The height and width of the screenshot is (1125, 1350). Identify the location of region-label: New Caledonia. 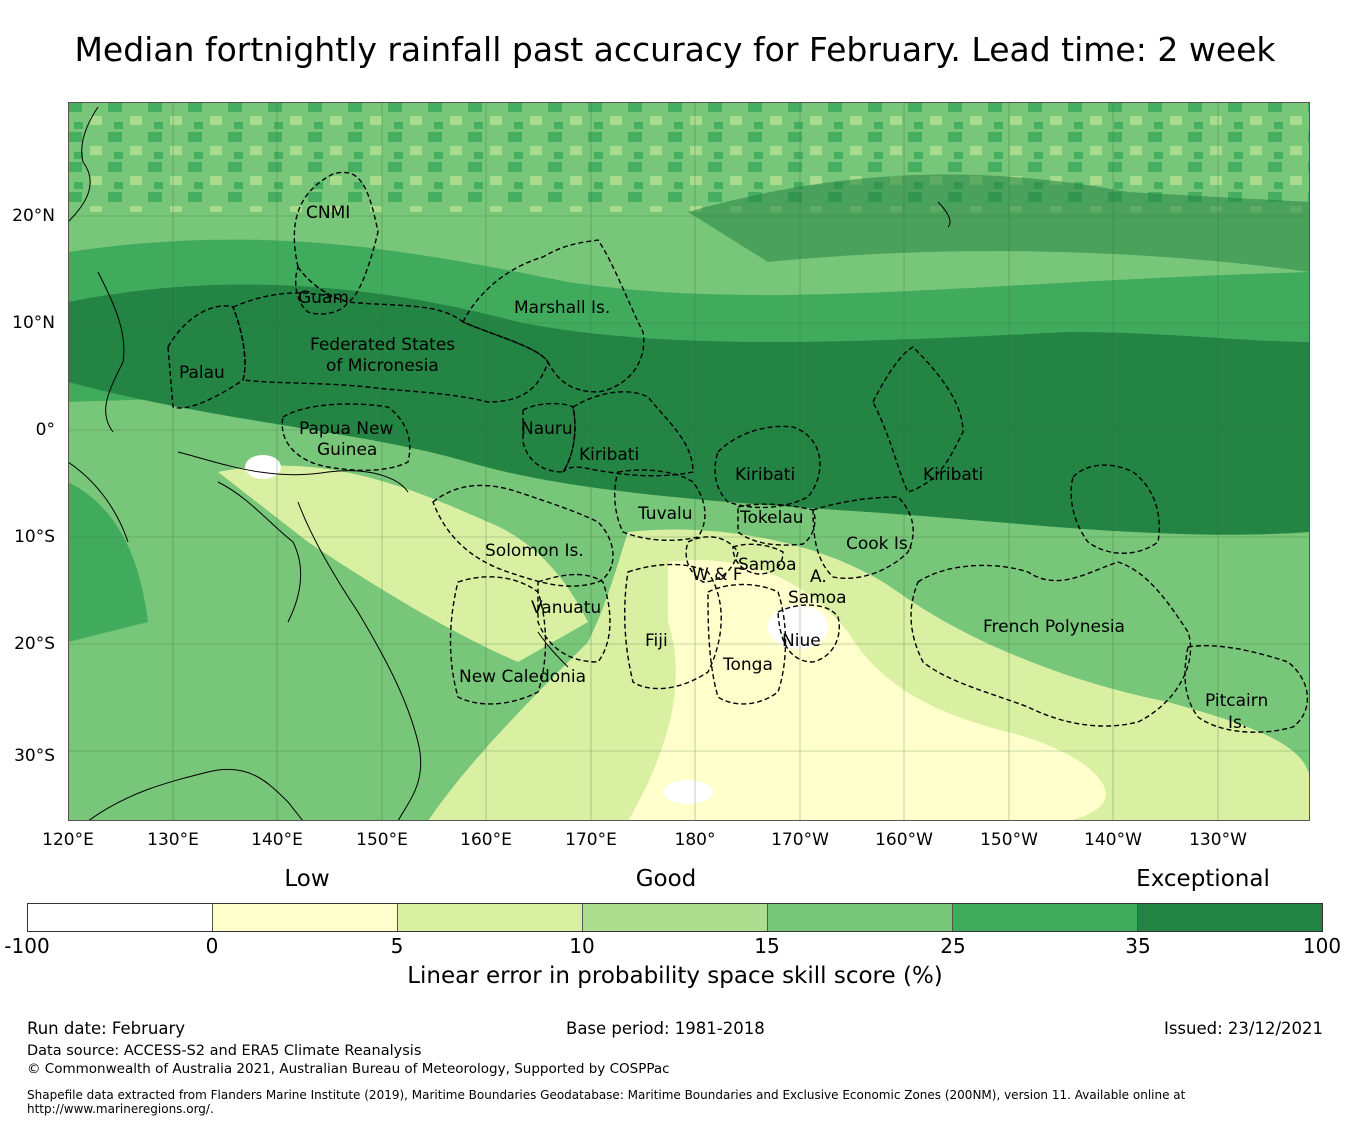
(522, 677).